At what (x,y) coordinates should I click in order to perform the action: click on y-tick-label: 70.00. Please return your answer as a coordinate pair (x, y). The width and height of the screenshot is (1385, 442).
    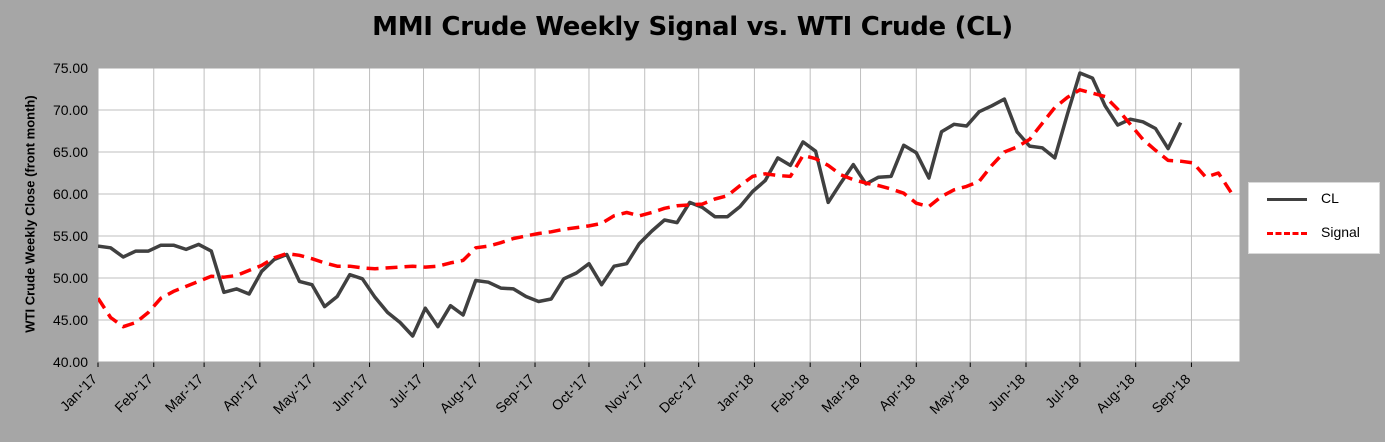
    Looking at the image, I should click on (70, 110).